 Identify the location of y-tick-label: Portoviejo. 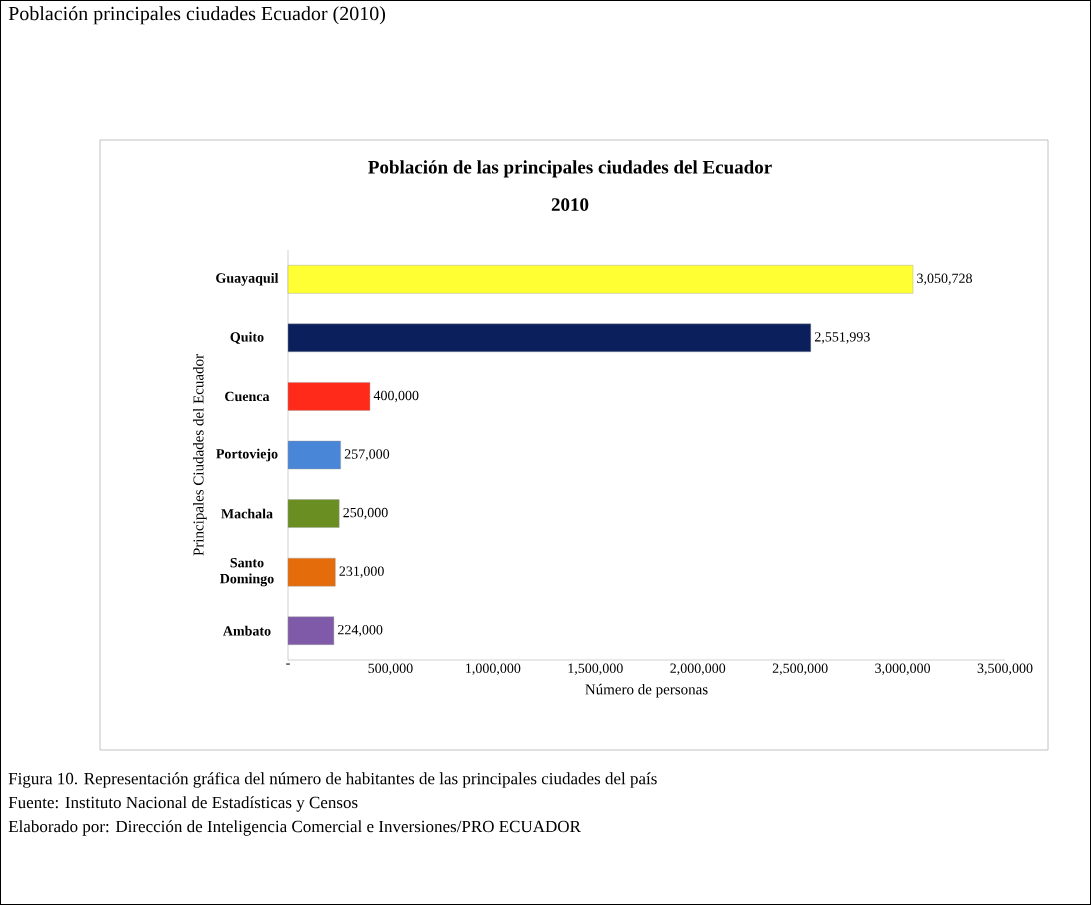
(247, 455).